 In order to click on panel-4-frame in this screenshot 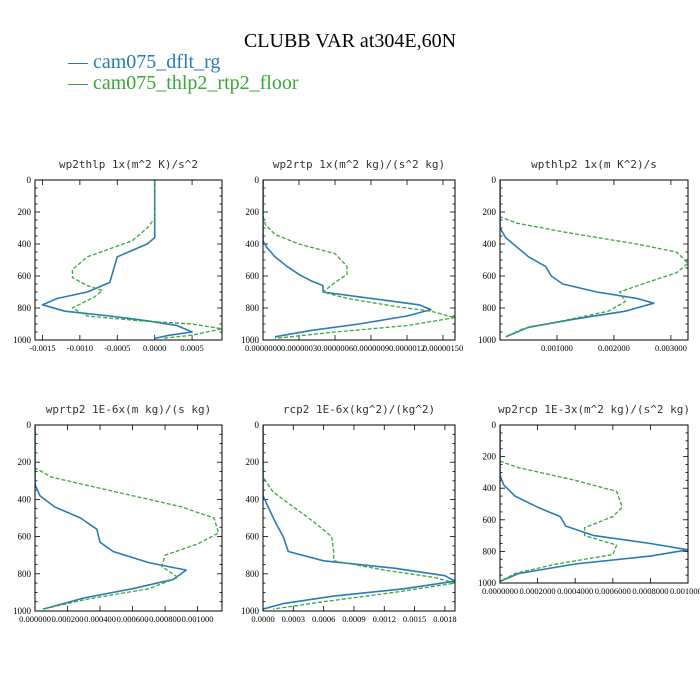, I will do `click(359, 518)`.